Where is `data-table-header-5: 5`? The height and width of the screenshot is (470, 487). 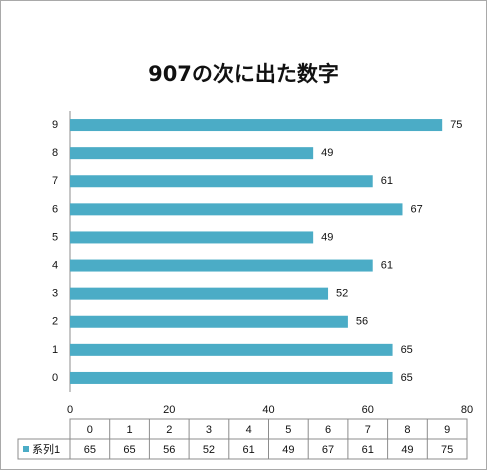 data-table-header-5: 5 is located at coordinates (288, 430).